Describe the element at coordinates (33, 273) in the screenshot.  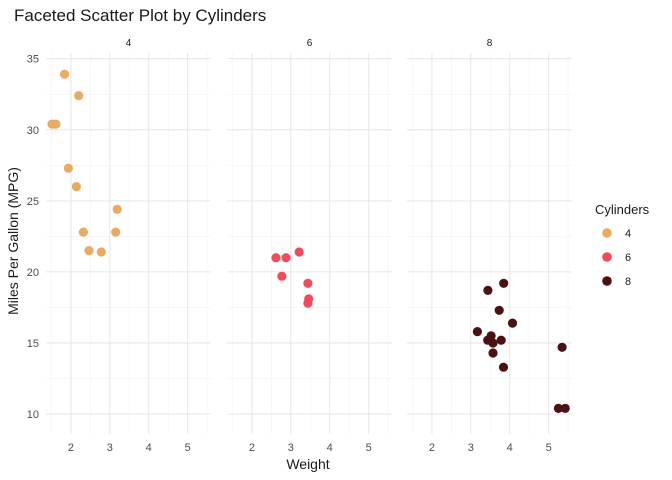
I see `y-tick-label: 20` at that location.